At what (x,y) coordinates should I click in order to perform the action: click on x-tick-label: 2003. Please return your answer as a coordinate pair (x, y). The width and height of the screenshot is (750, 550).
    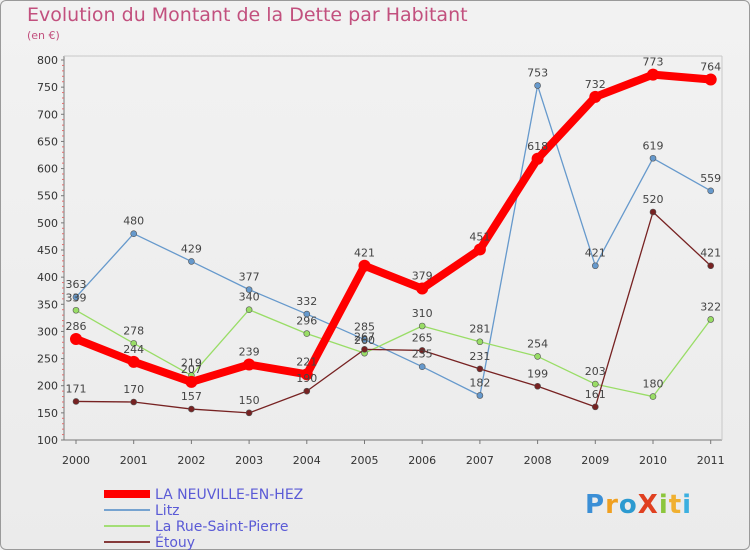
    Looking at the image, I should click on (249, 460).